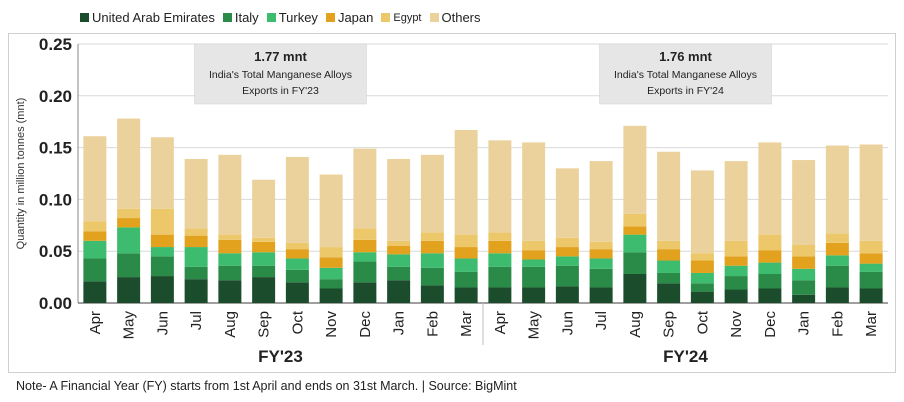 The height and width of the screenshot is (402, 904). What do you see at coordinates (129, 325) in the screenshot?
I see `x-tick-label: May` at bounding box center [129, 325].